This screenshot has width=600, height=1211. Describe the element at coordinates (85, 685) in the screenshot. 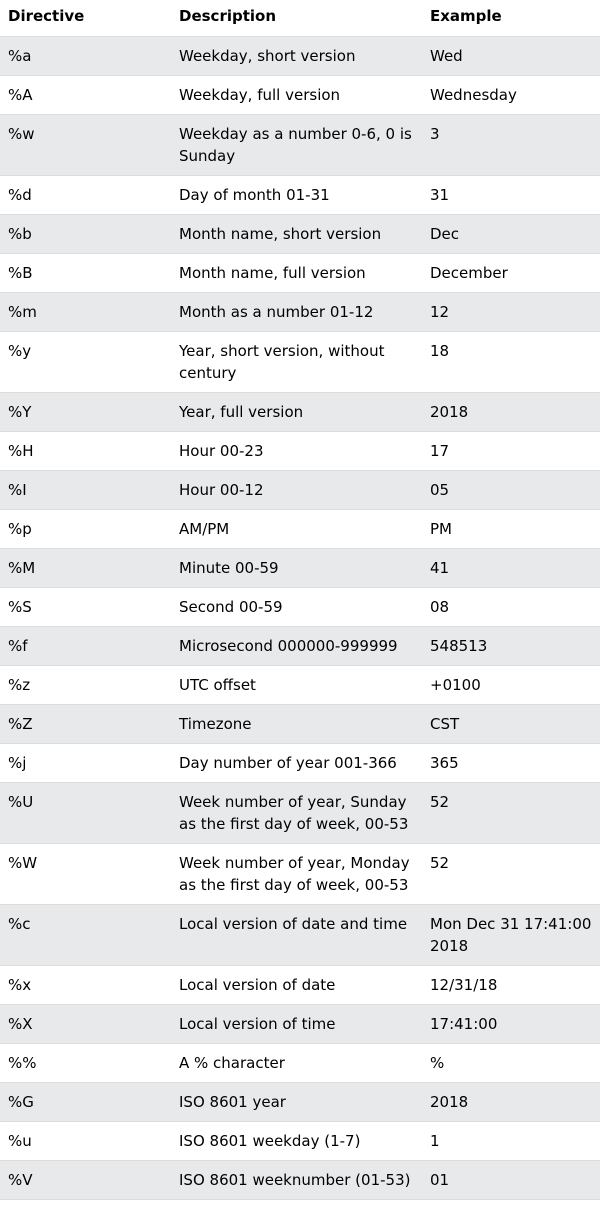

I see `directive-cell: %z` at that location.